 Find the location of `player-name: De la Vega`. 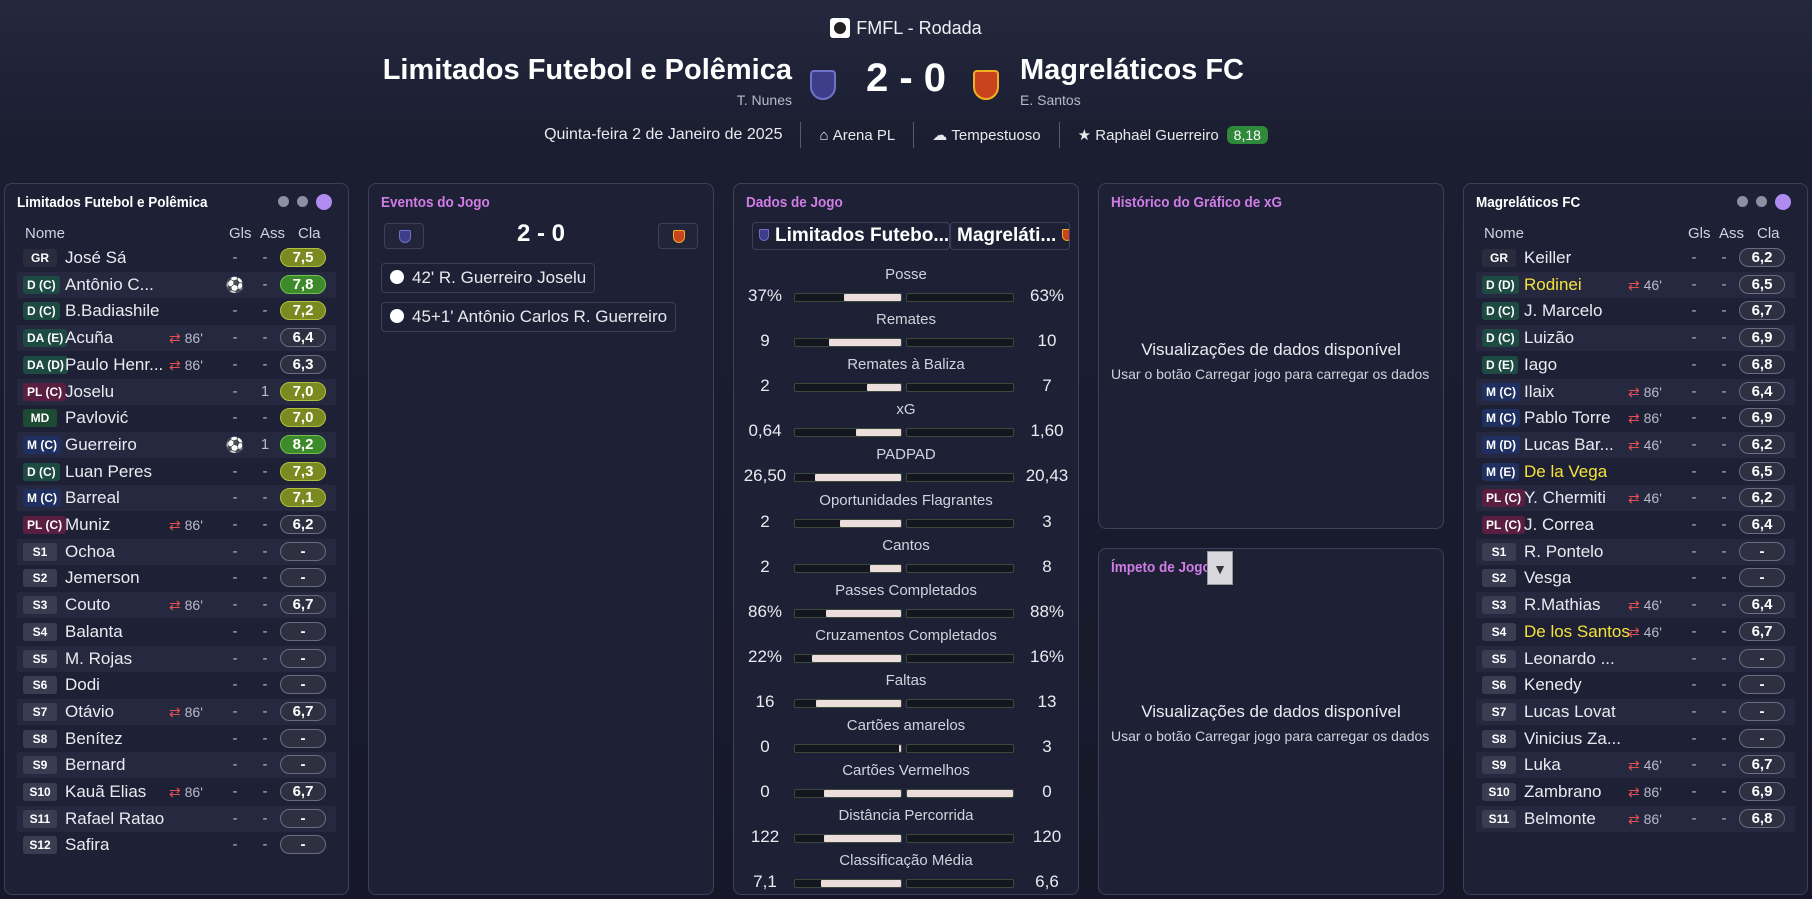

player-name: De la Vega is located at coordinates (1566, 471).